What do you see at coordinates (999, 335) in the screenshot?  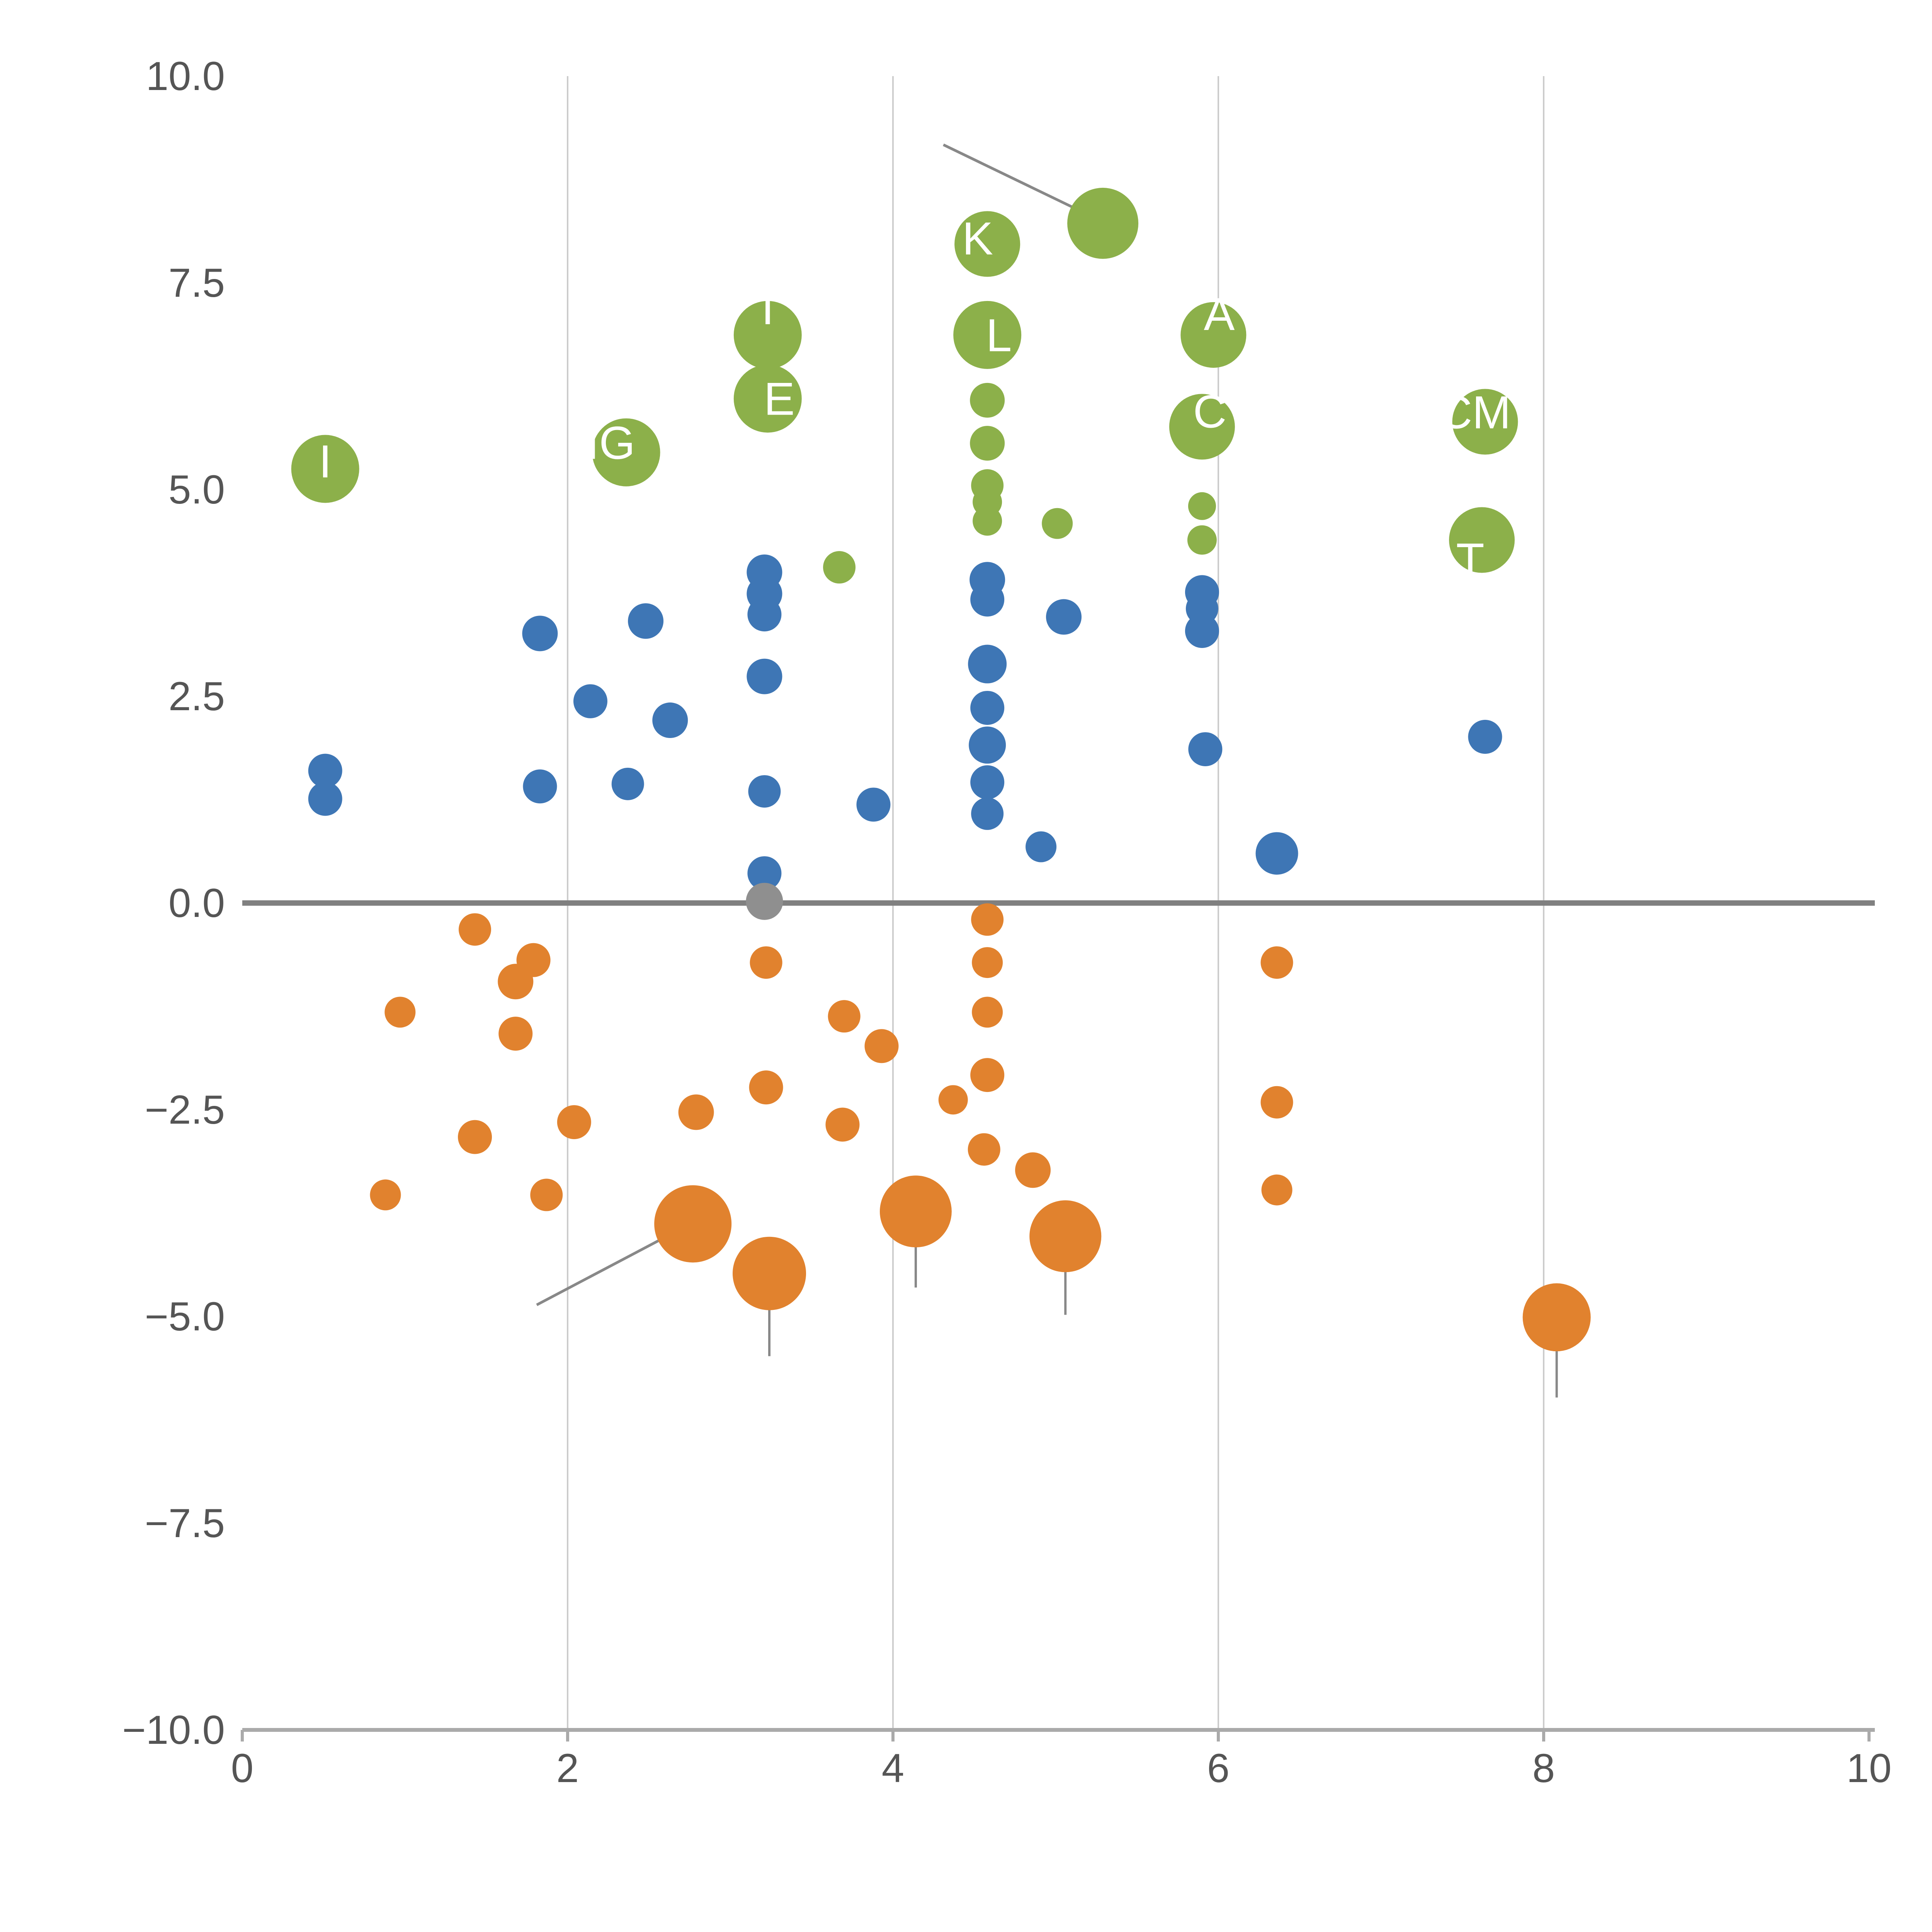 I see `bubble-label: L` at bounding box center [999, 335].